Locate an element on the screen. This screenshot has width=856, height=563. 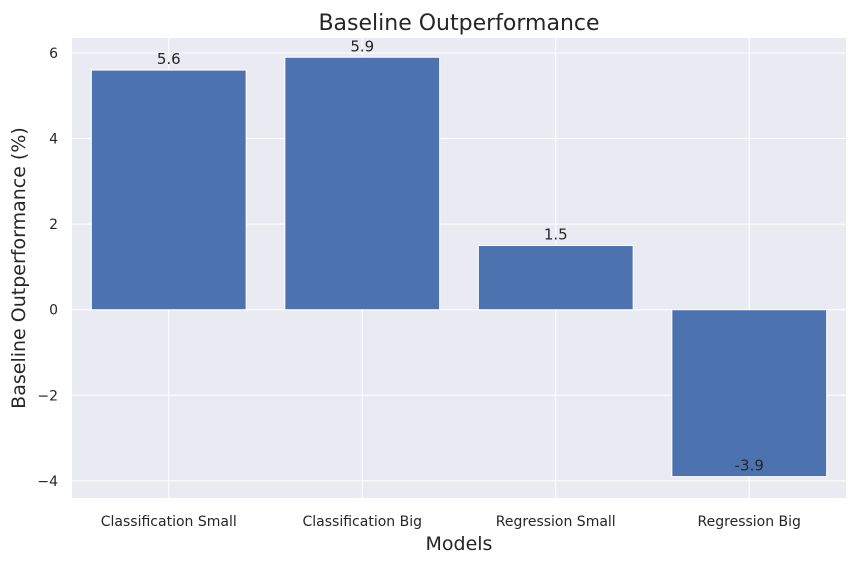
bar-value-label: -3.9 is located at coordinates (749, 466).